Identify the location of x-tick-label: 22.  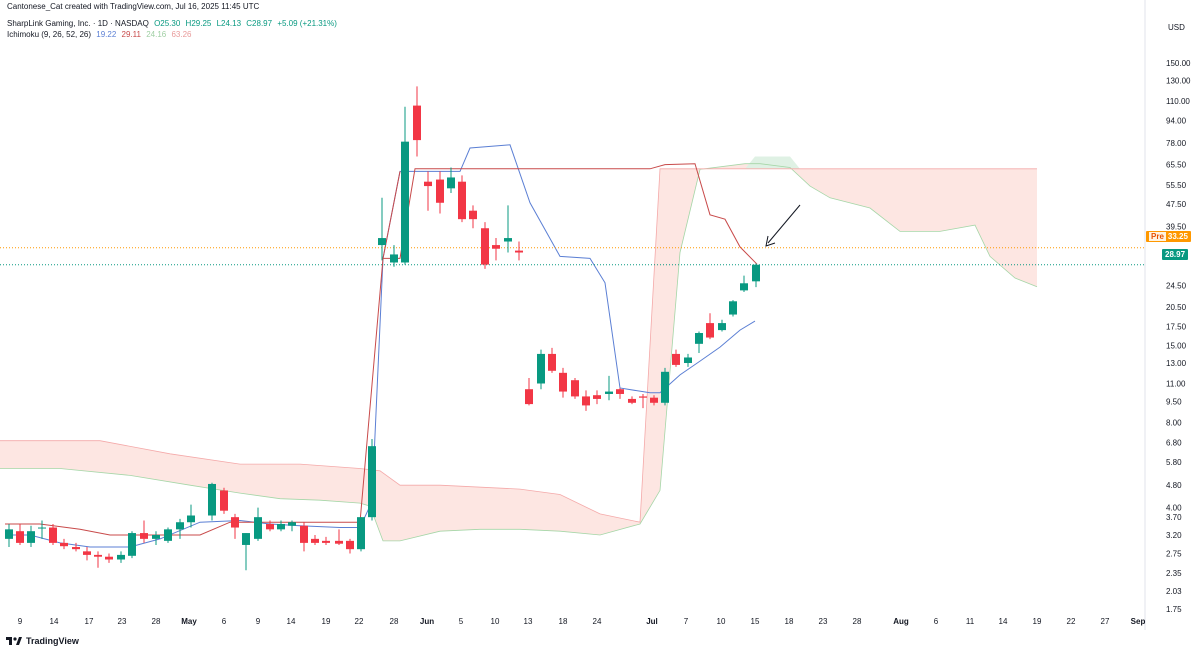
(1071, 621).